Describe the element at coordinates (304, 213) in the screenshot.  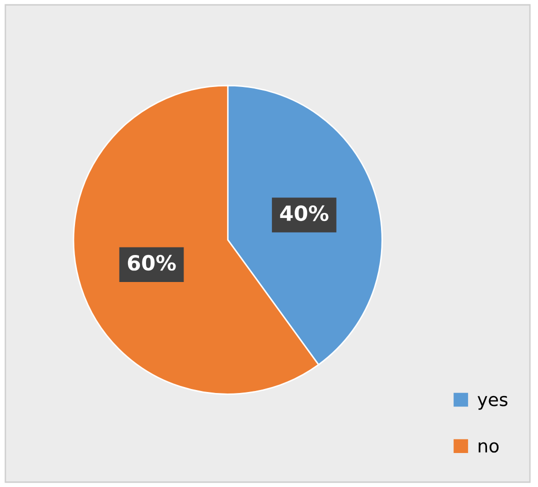
I see `data-label: 40%` at that location.